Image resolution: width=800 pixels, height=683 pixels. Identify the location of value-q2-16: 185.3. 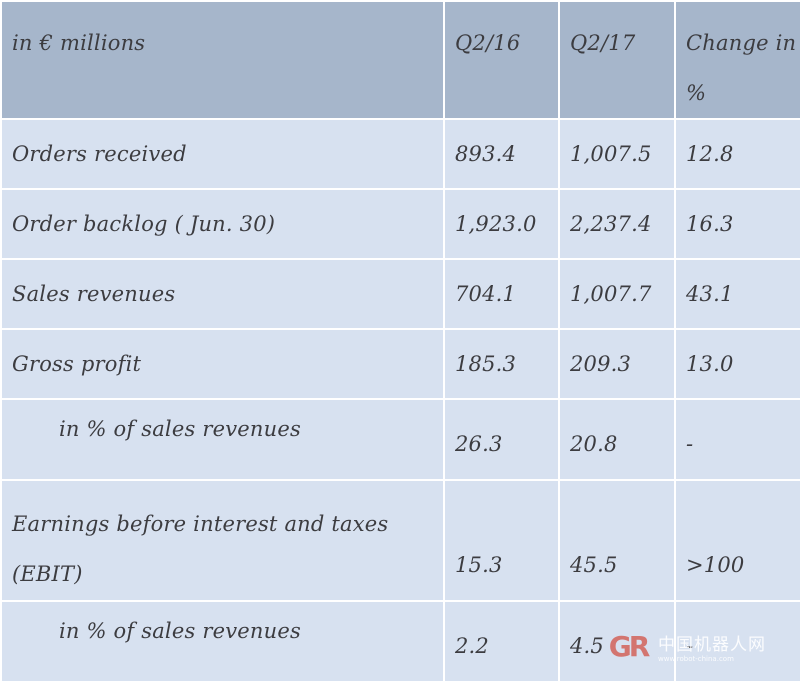
(501, 364).